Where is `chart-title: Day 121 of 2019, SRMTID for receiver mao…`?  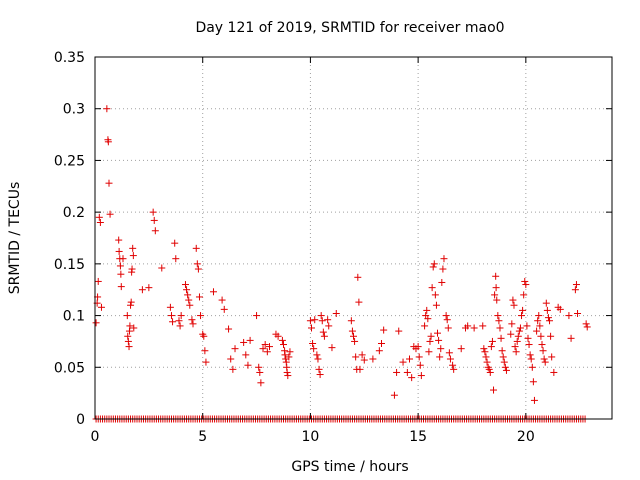 chart-title: Day 121 of 2019, SRMTID for receiver mao… is located at coordinates (349, 28).